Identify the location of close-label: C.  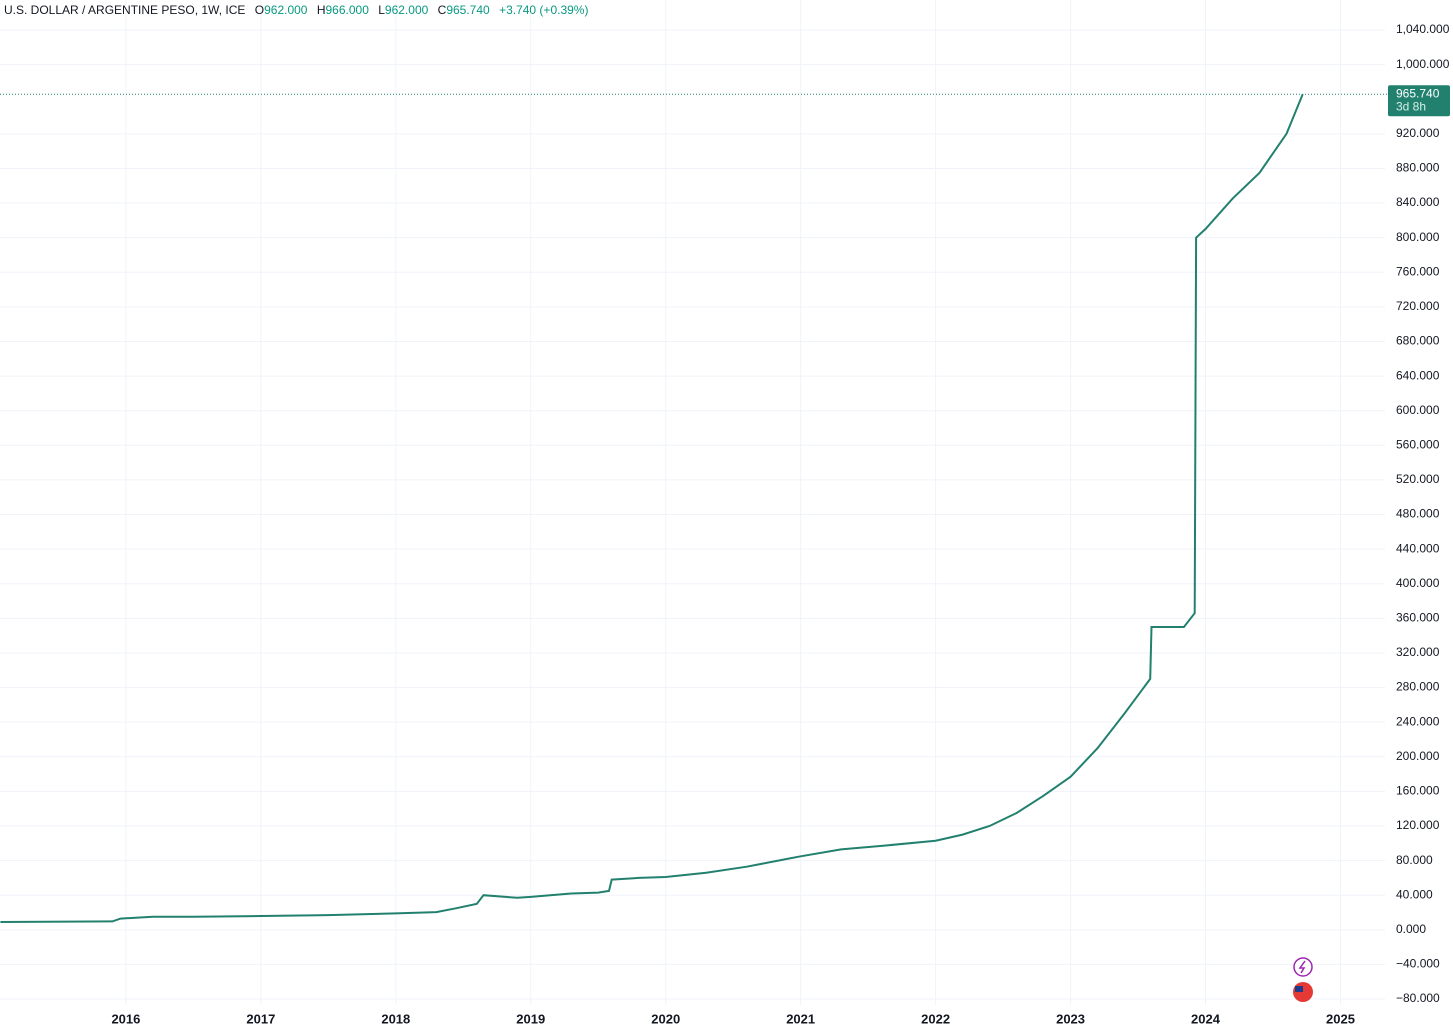
(442, 10).